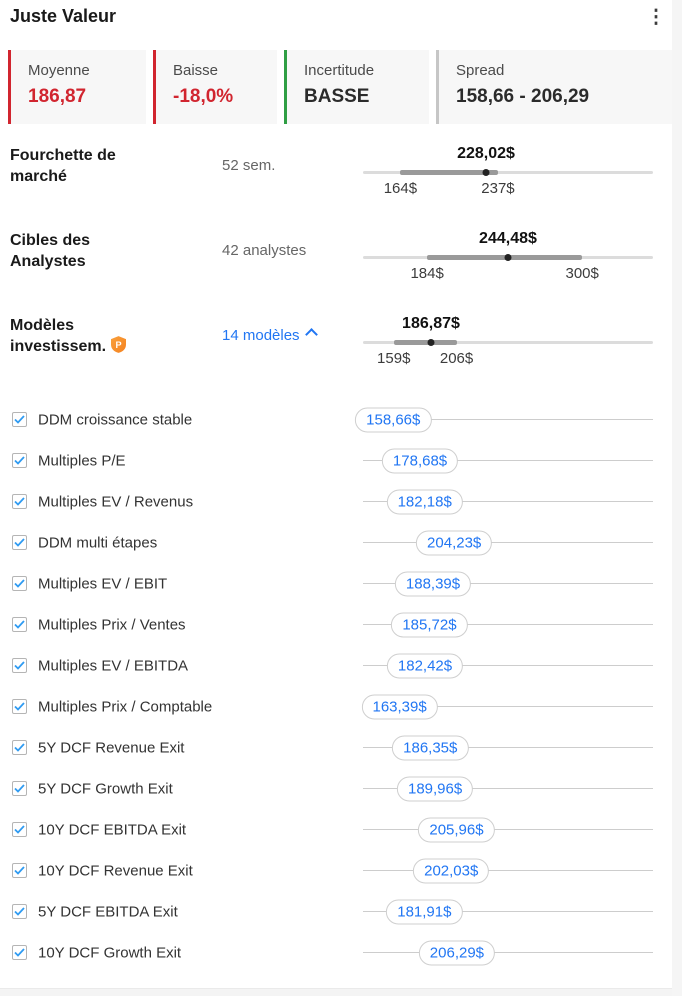 The height and width of the screenshot is (996, 682). What do you see at coordinates (508, 952) in the screenshot?
I see `model-value-track: 206,29$` at bounding box center [508, 952].